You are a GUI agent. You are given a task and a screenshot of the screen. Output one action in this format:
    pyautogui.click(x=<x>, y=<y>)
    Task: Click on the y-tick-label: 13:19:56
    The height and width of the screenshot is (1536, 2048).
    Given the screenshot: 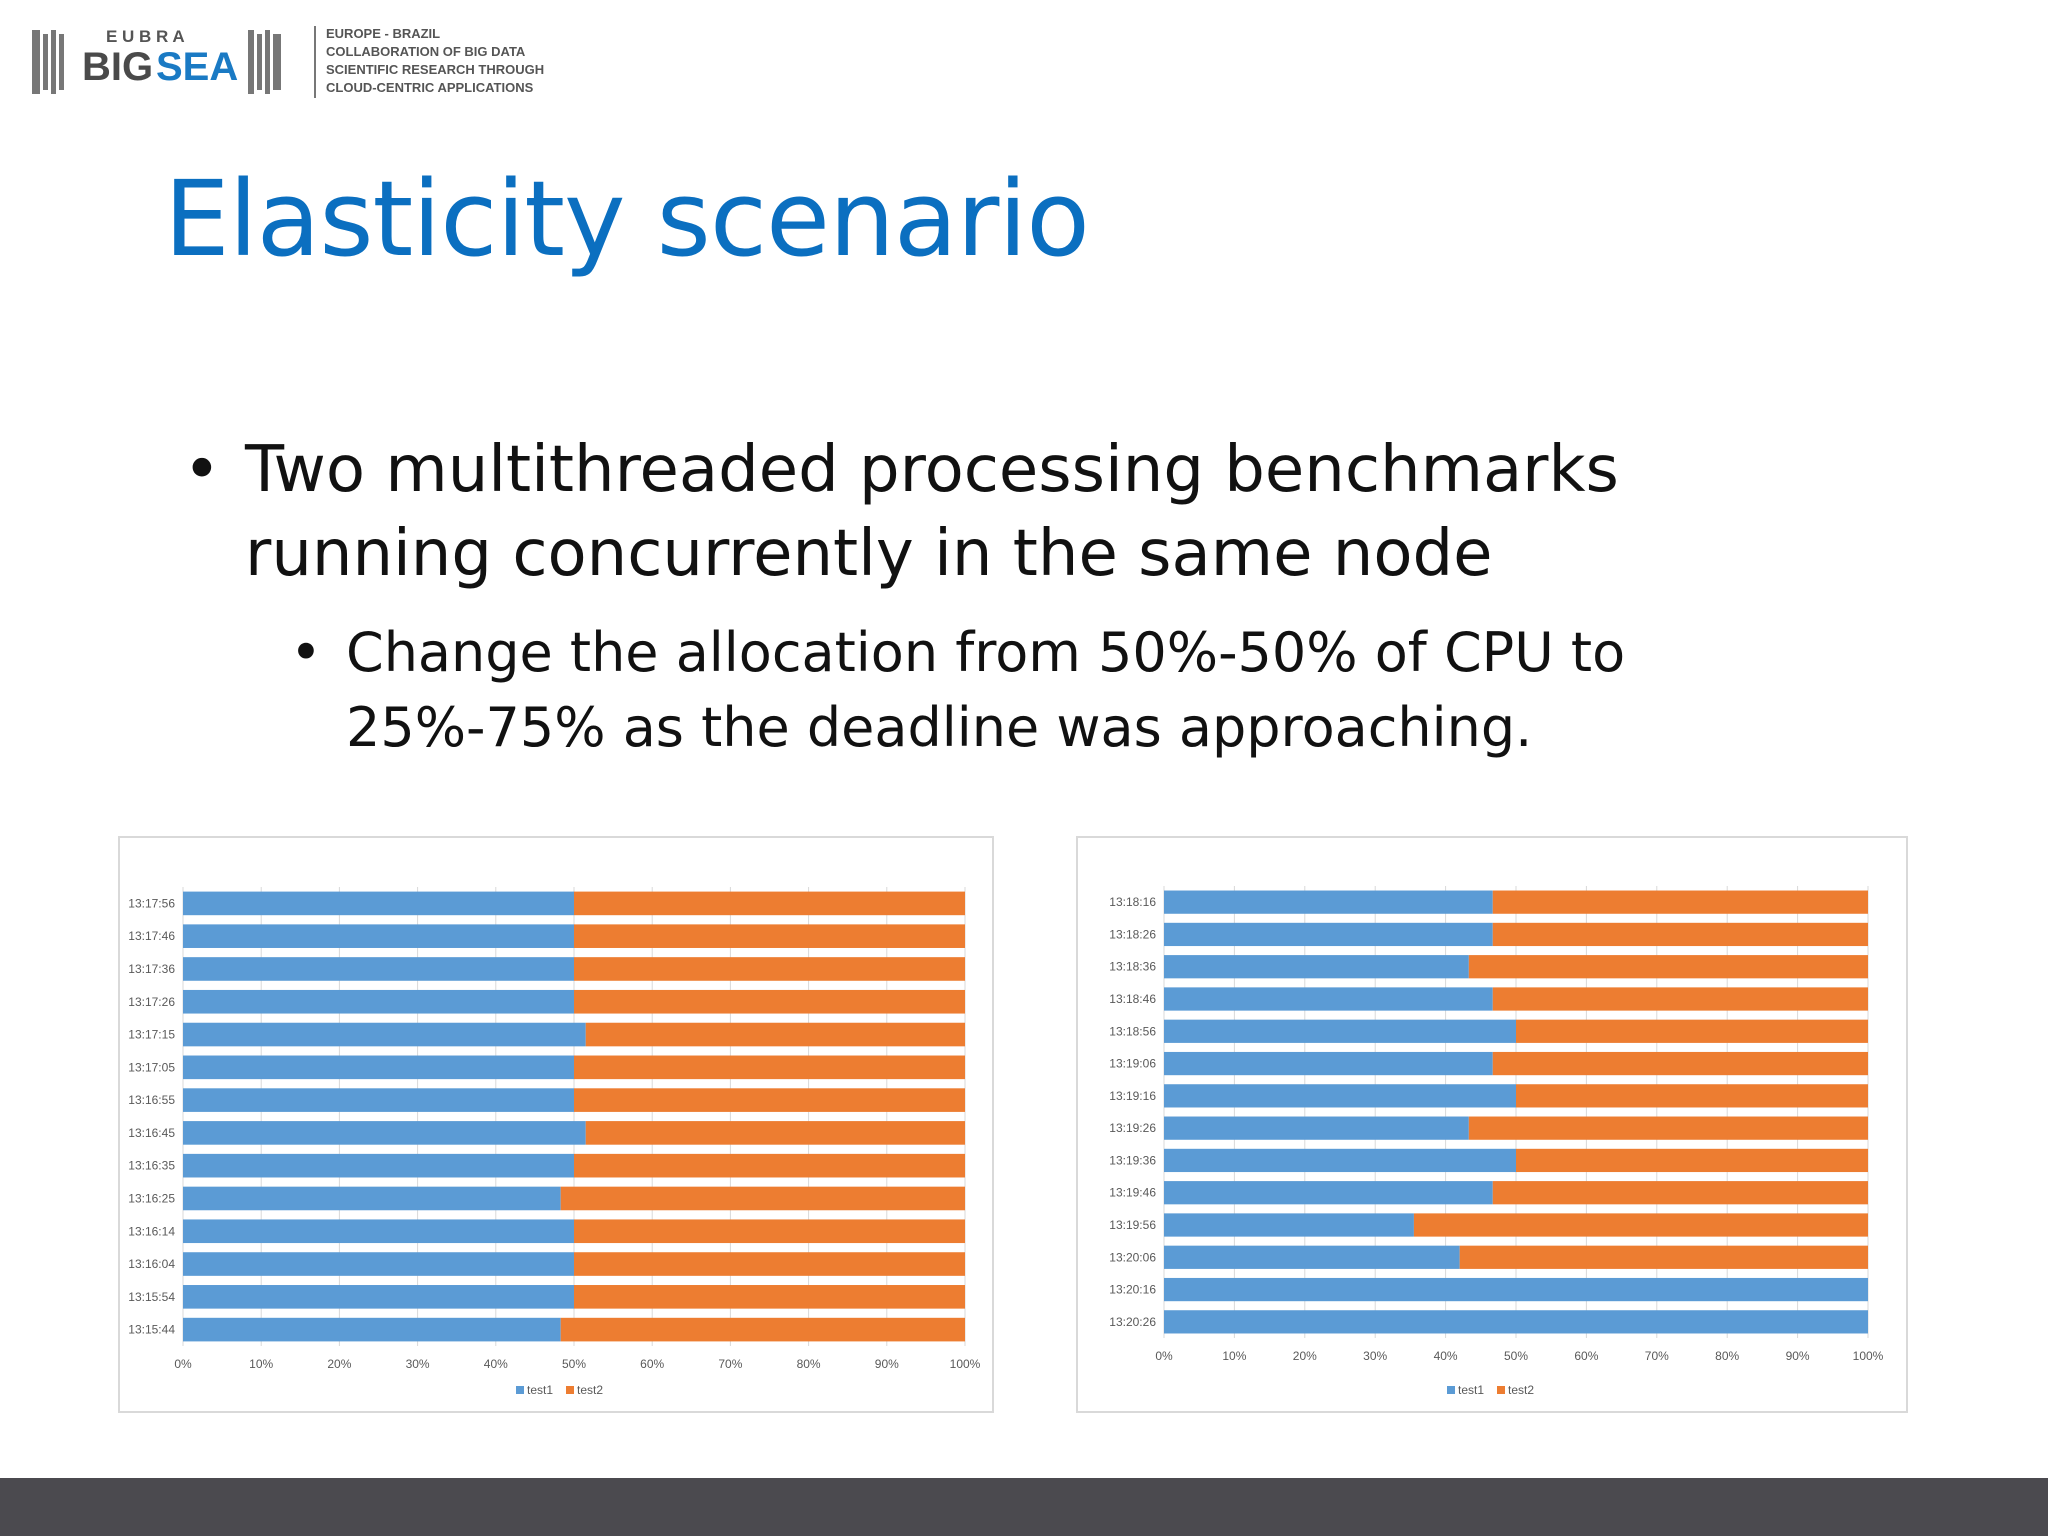 What is the action you would take?
    pyautogui.click(x=1132, y=1225)
    